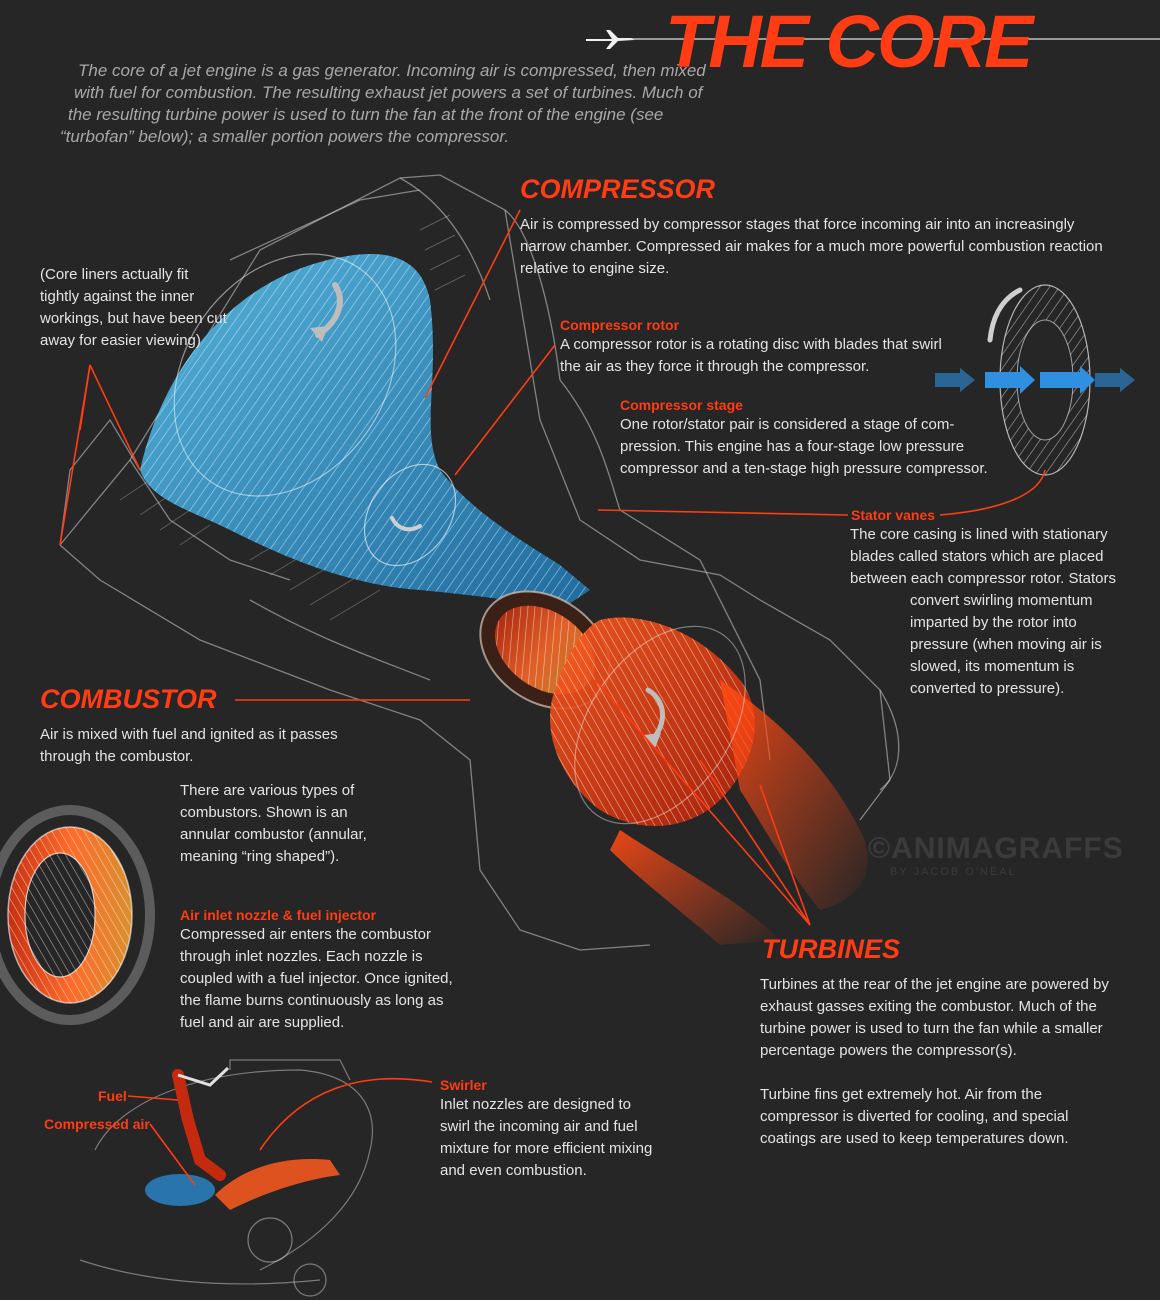  I want to click on watermark: ©ANIMAGRAFFS, so click(996, 848).